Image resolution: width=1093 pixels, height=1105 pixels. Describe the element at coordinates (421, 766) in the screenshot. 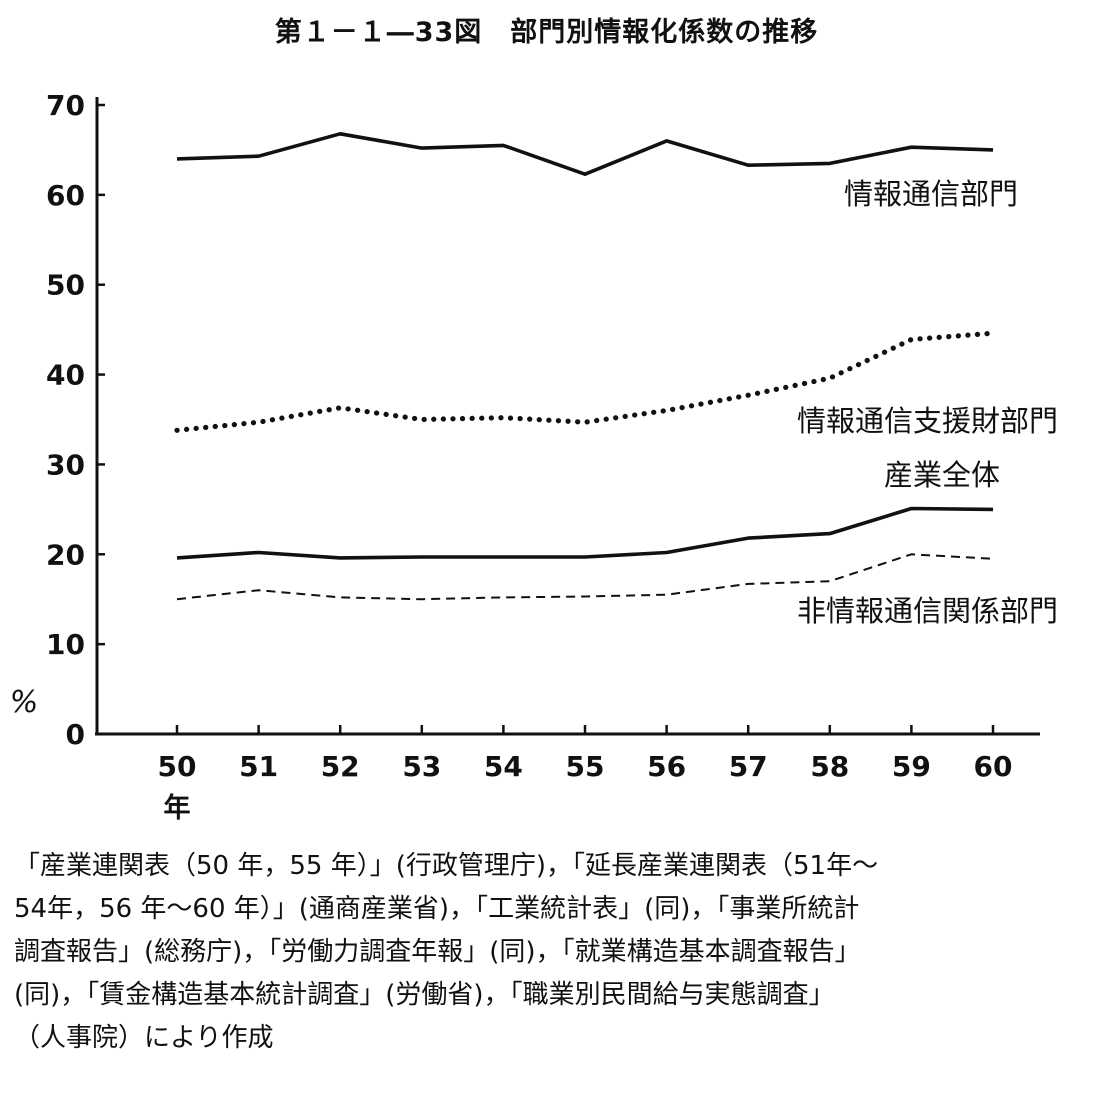

I see `x-tick-label: 53` at that location.